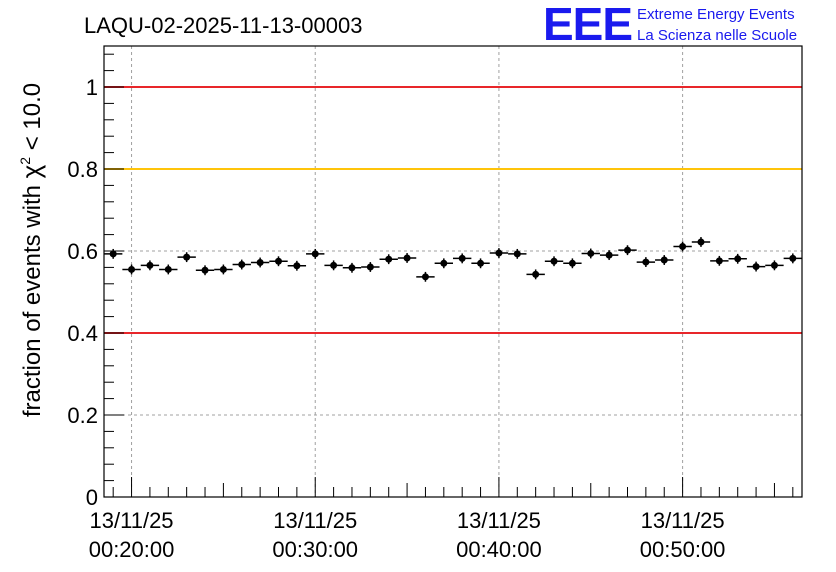 Image resolution: width=836 pixels, height=572 pixels. What do you see at coordinates (82, 415) in the screenshot?
I see `y-tick-label-1: 0.2` at bounding box center [82, 415].